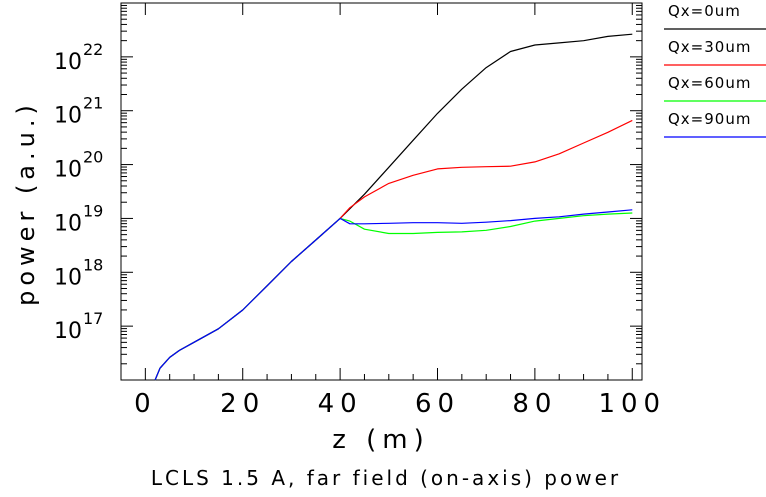 Image resolution: width=766 pixels, height=497 pixels. Describe the element at coordinates (93, 103) in the screenshot. I see `y-tick-label-exponent: 21` at that location.